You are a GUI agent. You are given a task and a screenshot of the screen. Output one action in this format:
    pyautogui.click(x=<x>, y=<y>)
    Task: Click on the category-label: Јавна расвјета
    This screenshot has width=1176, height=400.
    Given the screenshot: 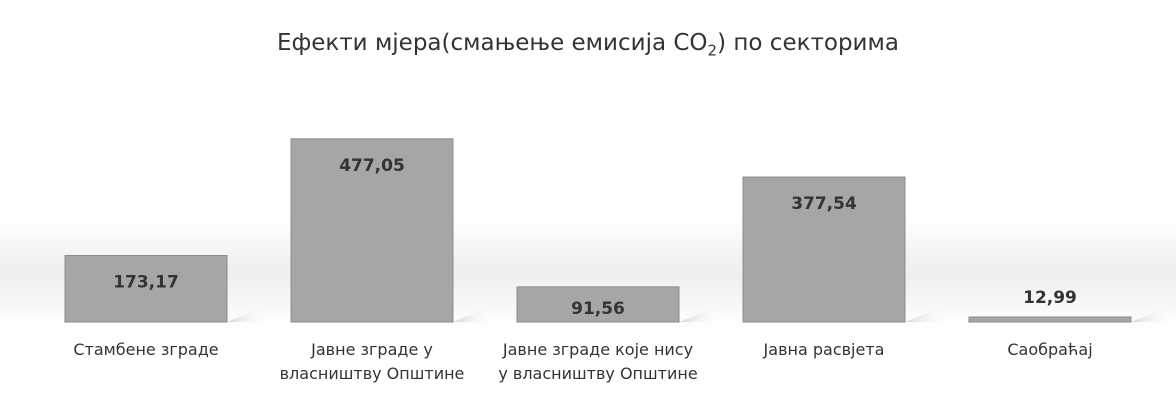 What is the action you would take?
    pyautogui.click(x=824, y=349)
    